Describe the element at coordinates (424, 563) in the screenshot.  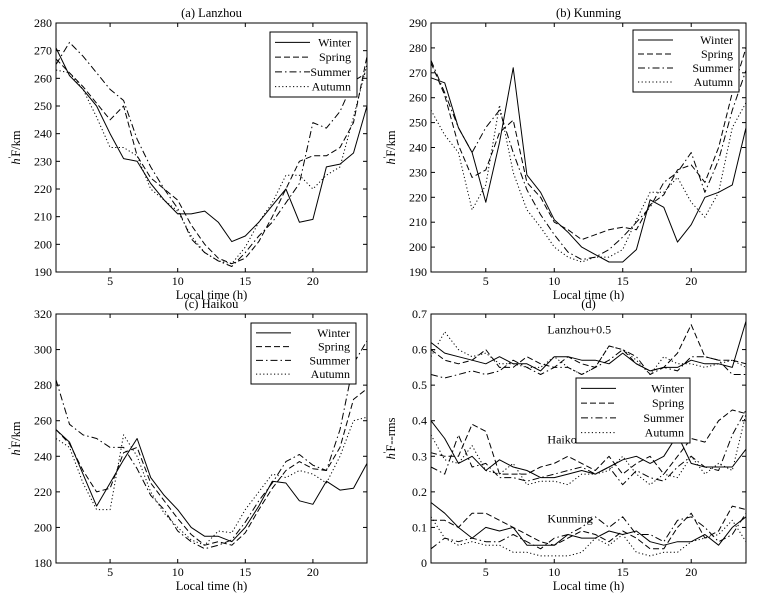
I see `y-tick-label: 0` at that location.